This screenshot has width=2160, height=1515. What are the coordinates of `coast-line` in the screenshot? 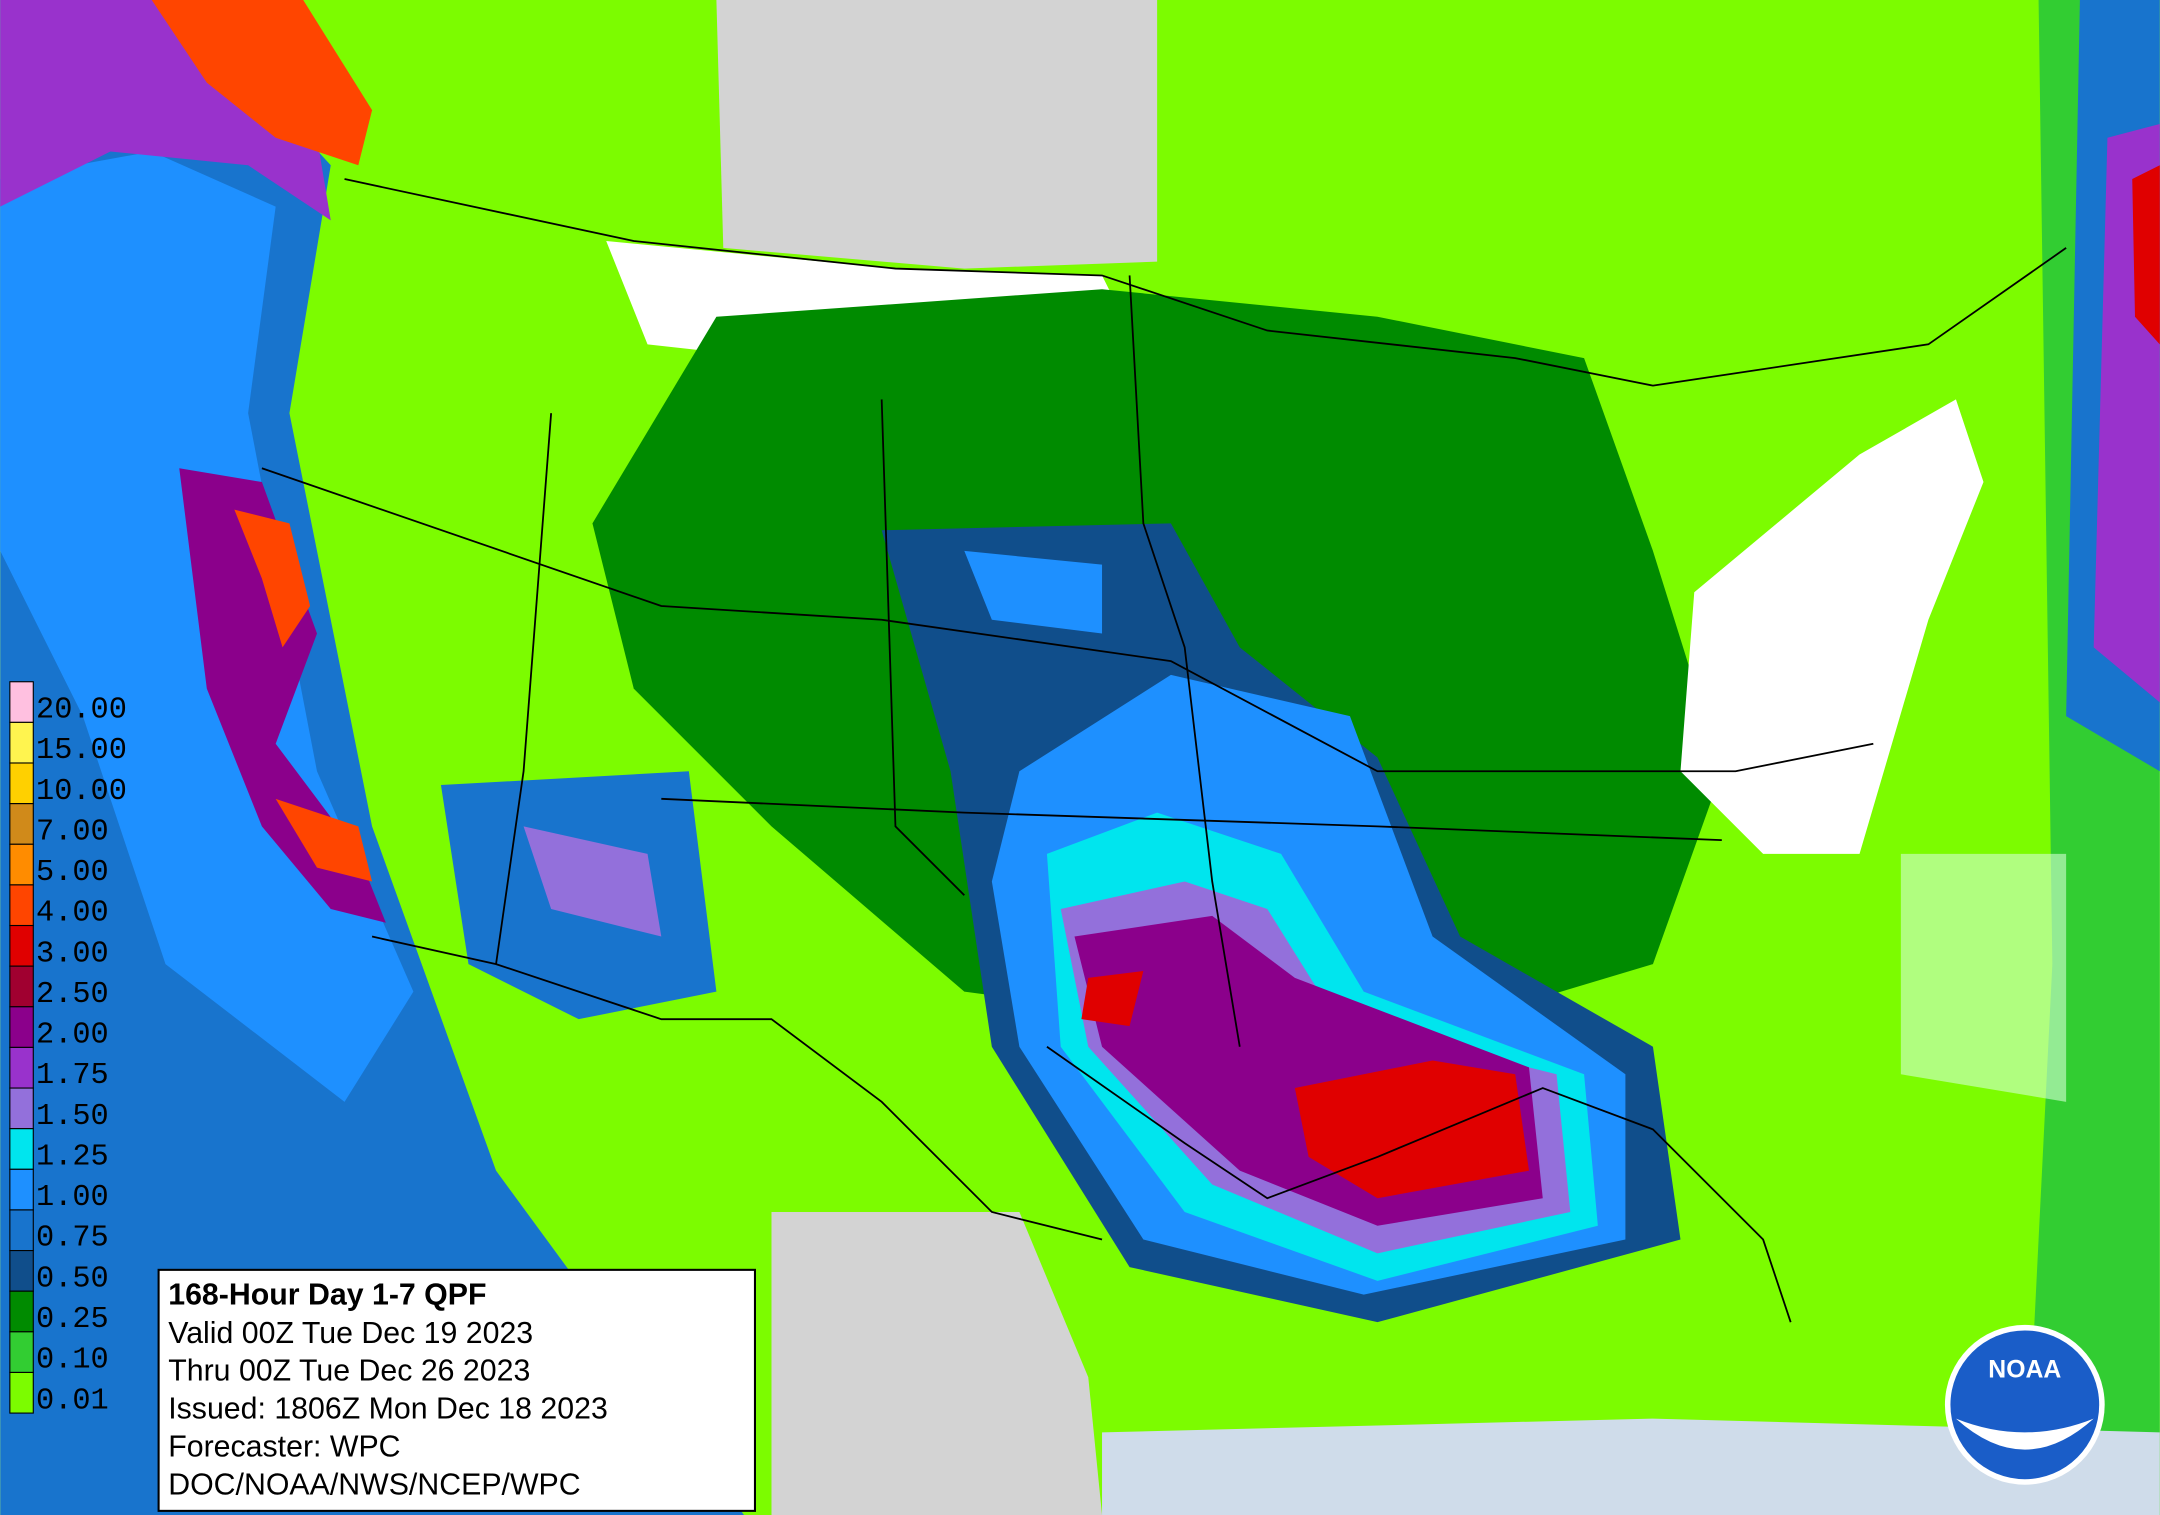 It's located at (1419, 1184).